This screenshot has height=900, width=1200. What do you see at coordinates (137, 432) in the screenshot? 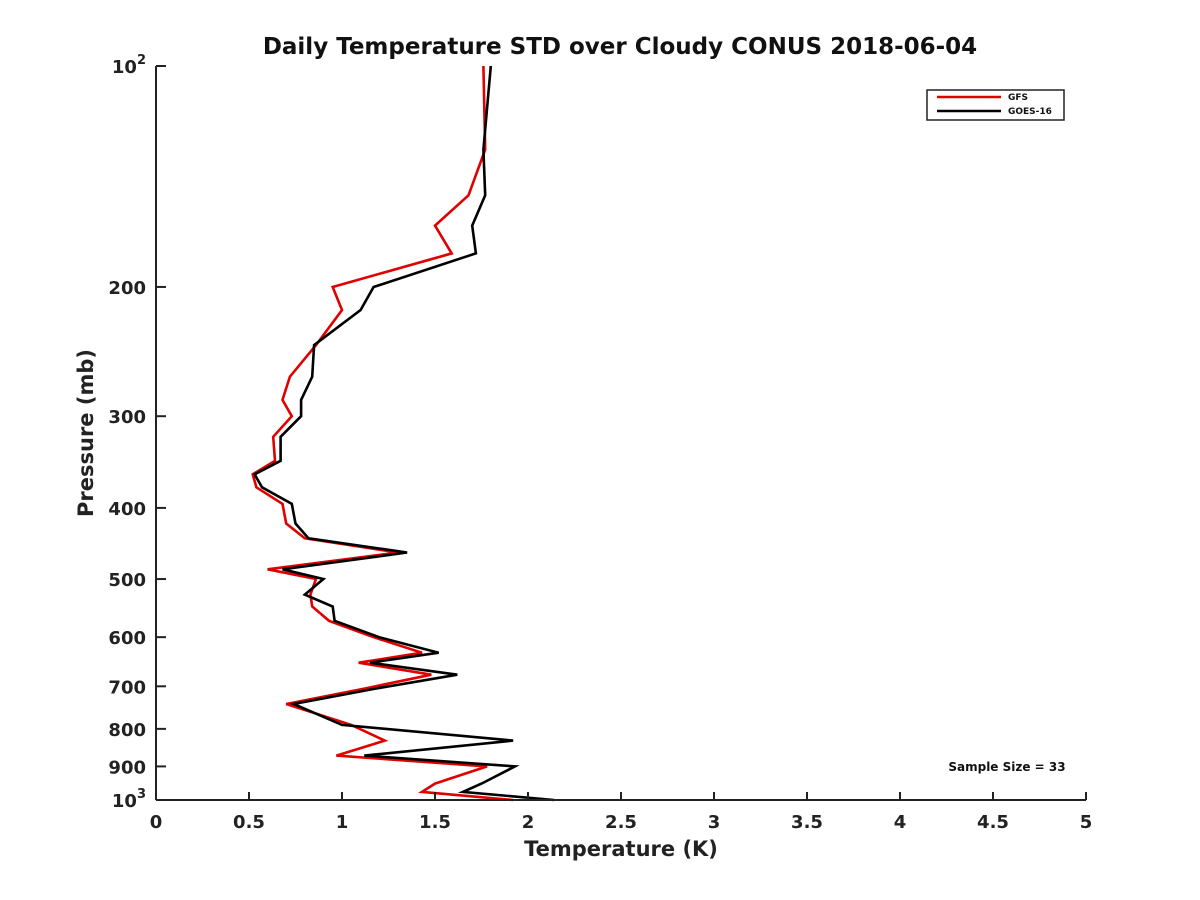
I see `y-axis-ticks: 10² 200 300 400 500 600 700 800 900 10³` at bounding box center [137, 432].